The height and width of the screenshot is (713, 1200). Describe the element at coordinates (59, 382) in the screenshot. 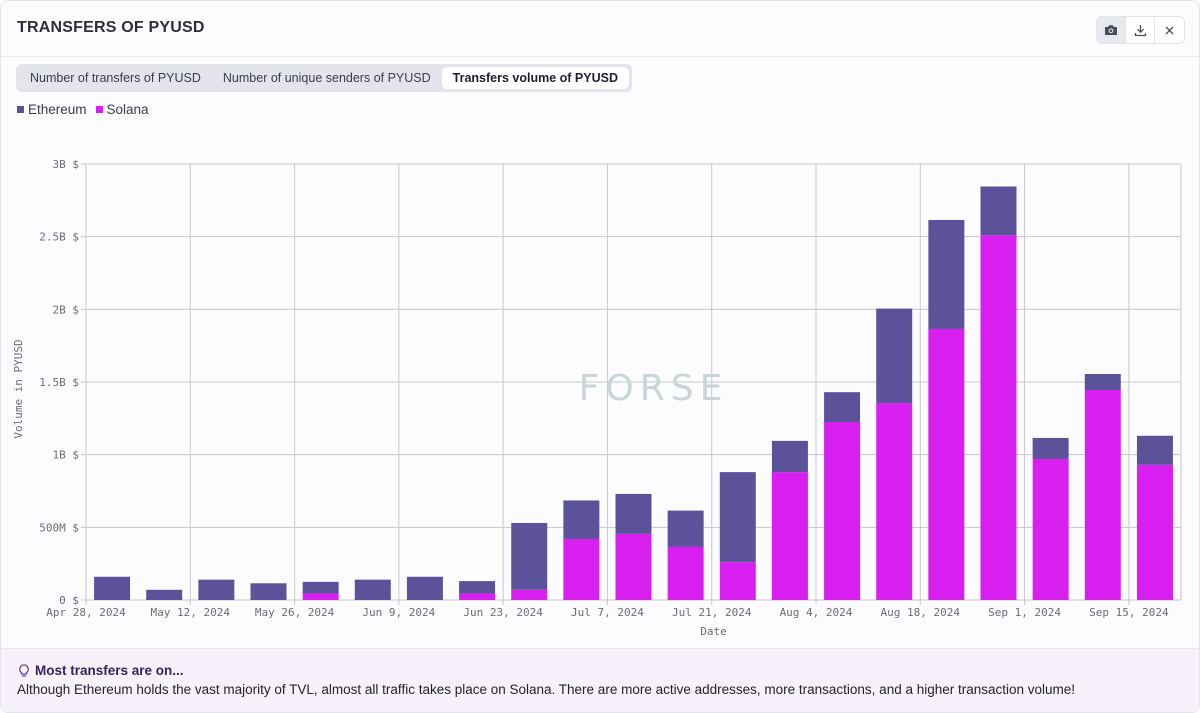

I see `y-tick-label: 1.5B $` at that location.